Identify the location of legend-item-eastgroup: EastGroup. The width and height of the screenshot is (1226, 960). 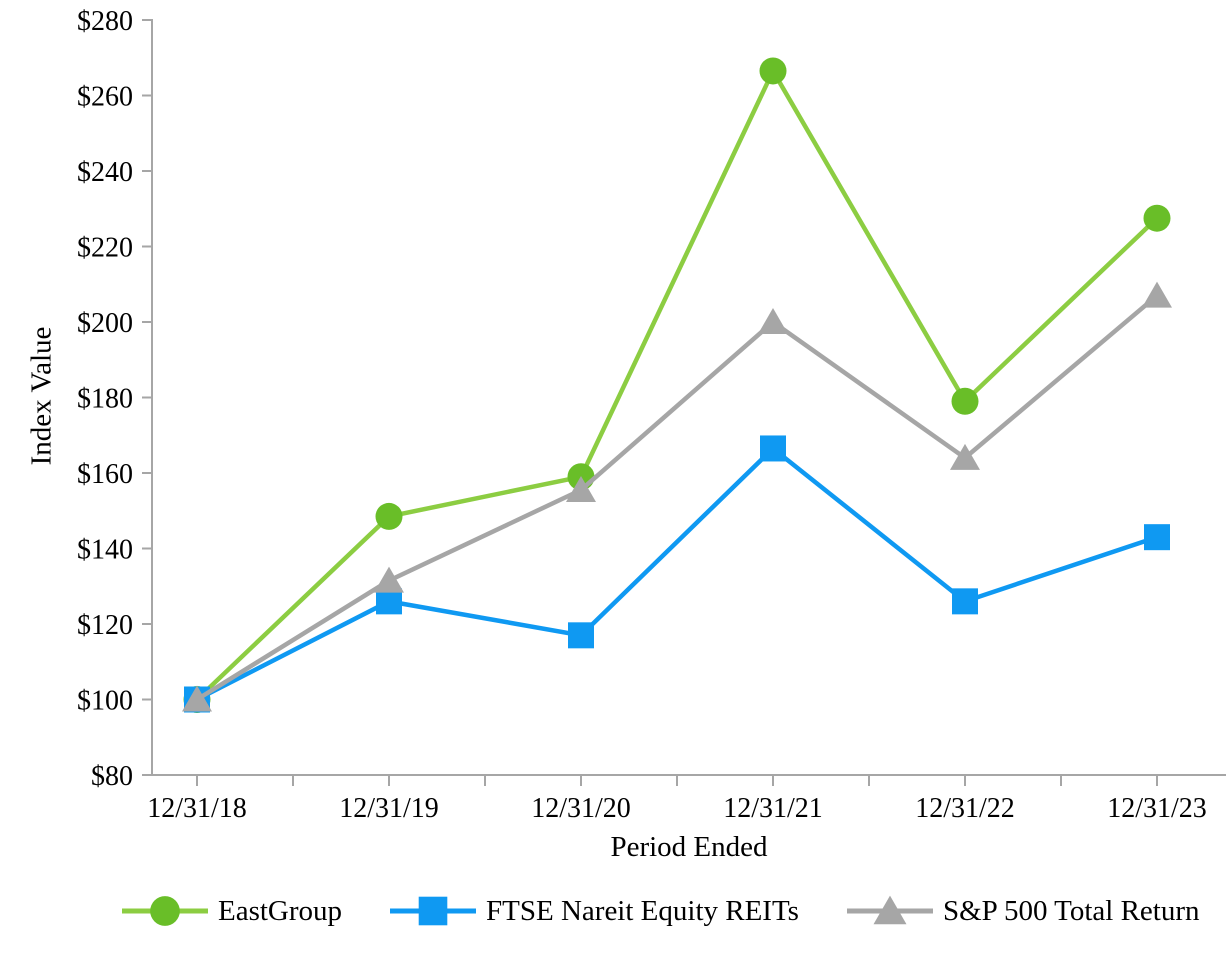
(232, 911).